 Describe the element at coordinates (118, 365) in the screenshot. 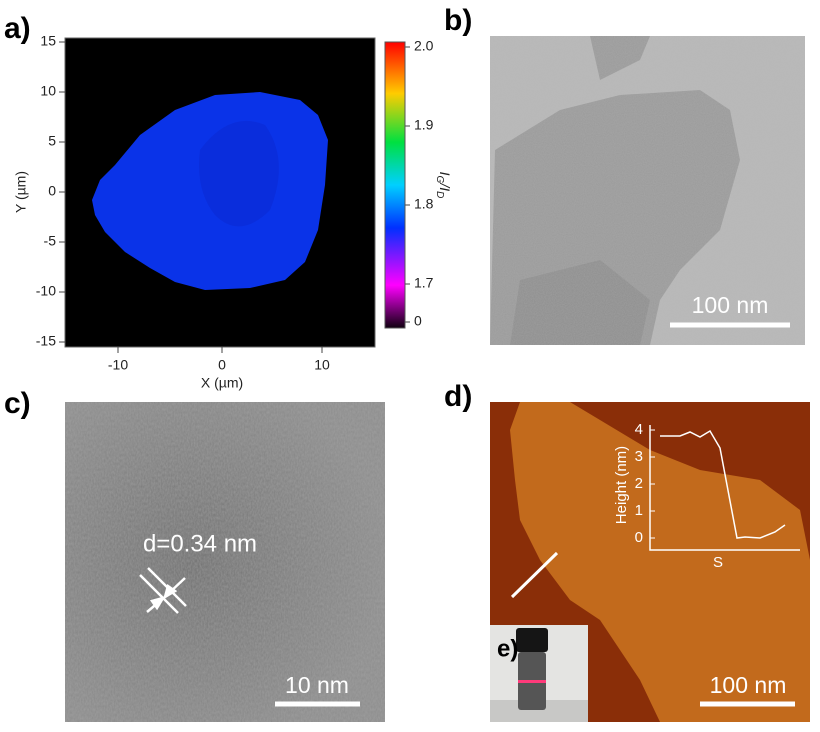

I see `x-tick-label: -10` at that location.